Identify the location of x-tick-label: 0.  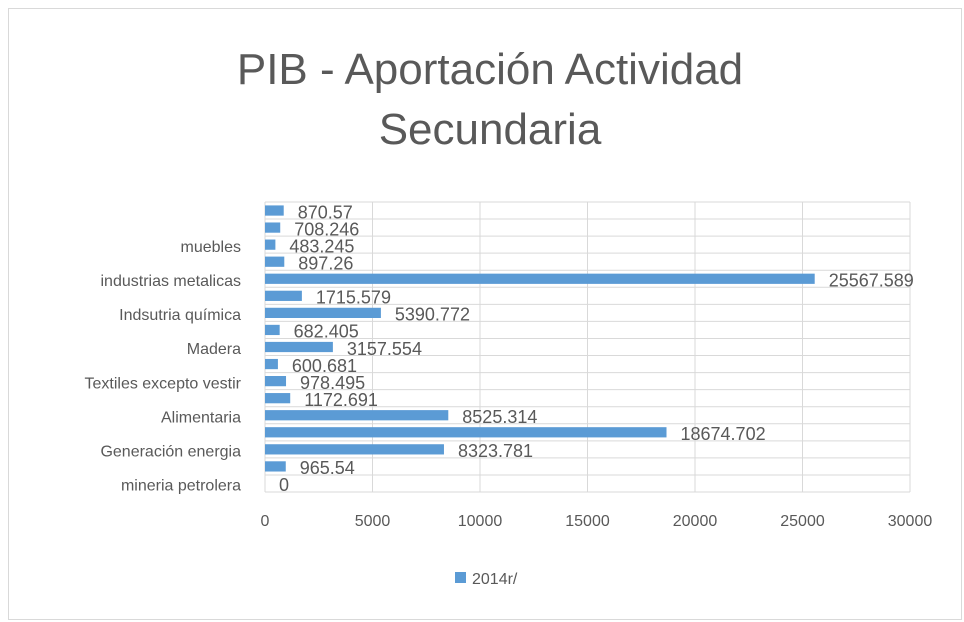
(265, 521).